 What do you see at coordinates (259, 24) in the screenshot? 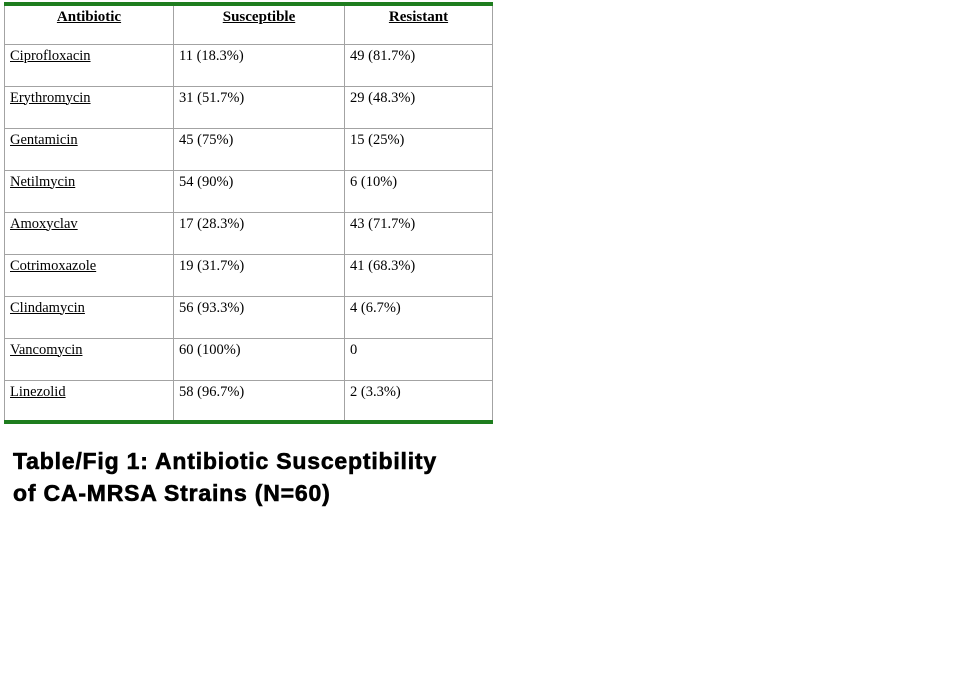
I see `column-header-susceptible: Susceptible` at bounding box center [259, 24].